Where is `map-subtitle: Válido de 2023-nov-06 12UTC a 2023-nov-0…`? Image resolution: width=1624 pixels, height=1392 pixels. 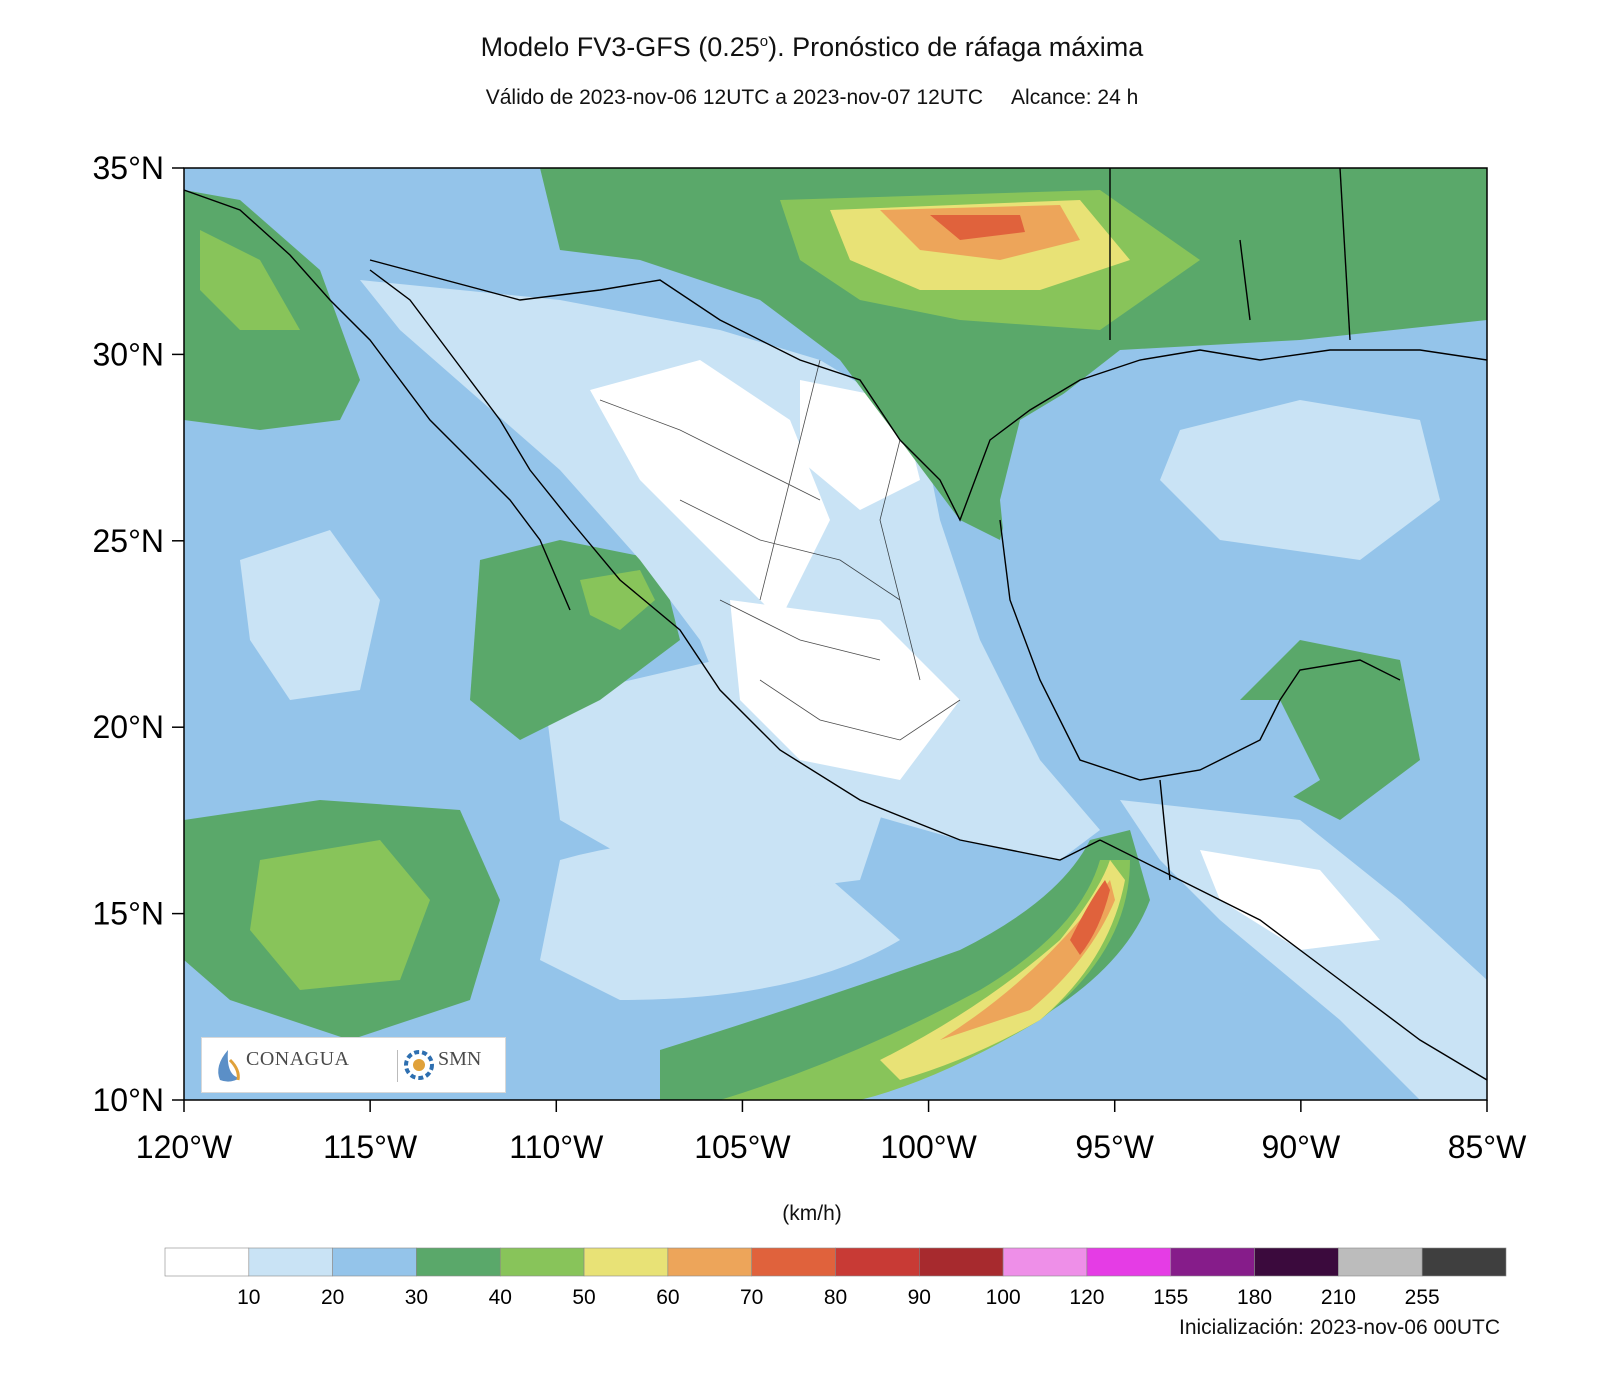 map-subtitle: Válido de 2023-nov-06 12UTC a 2023-nov-0… is located at coordinates (812, 98).